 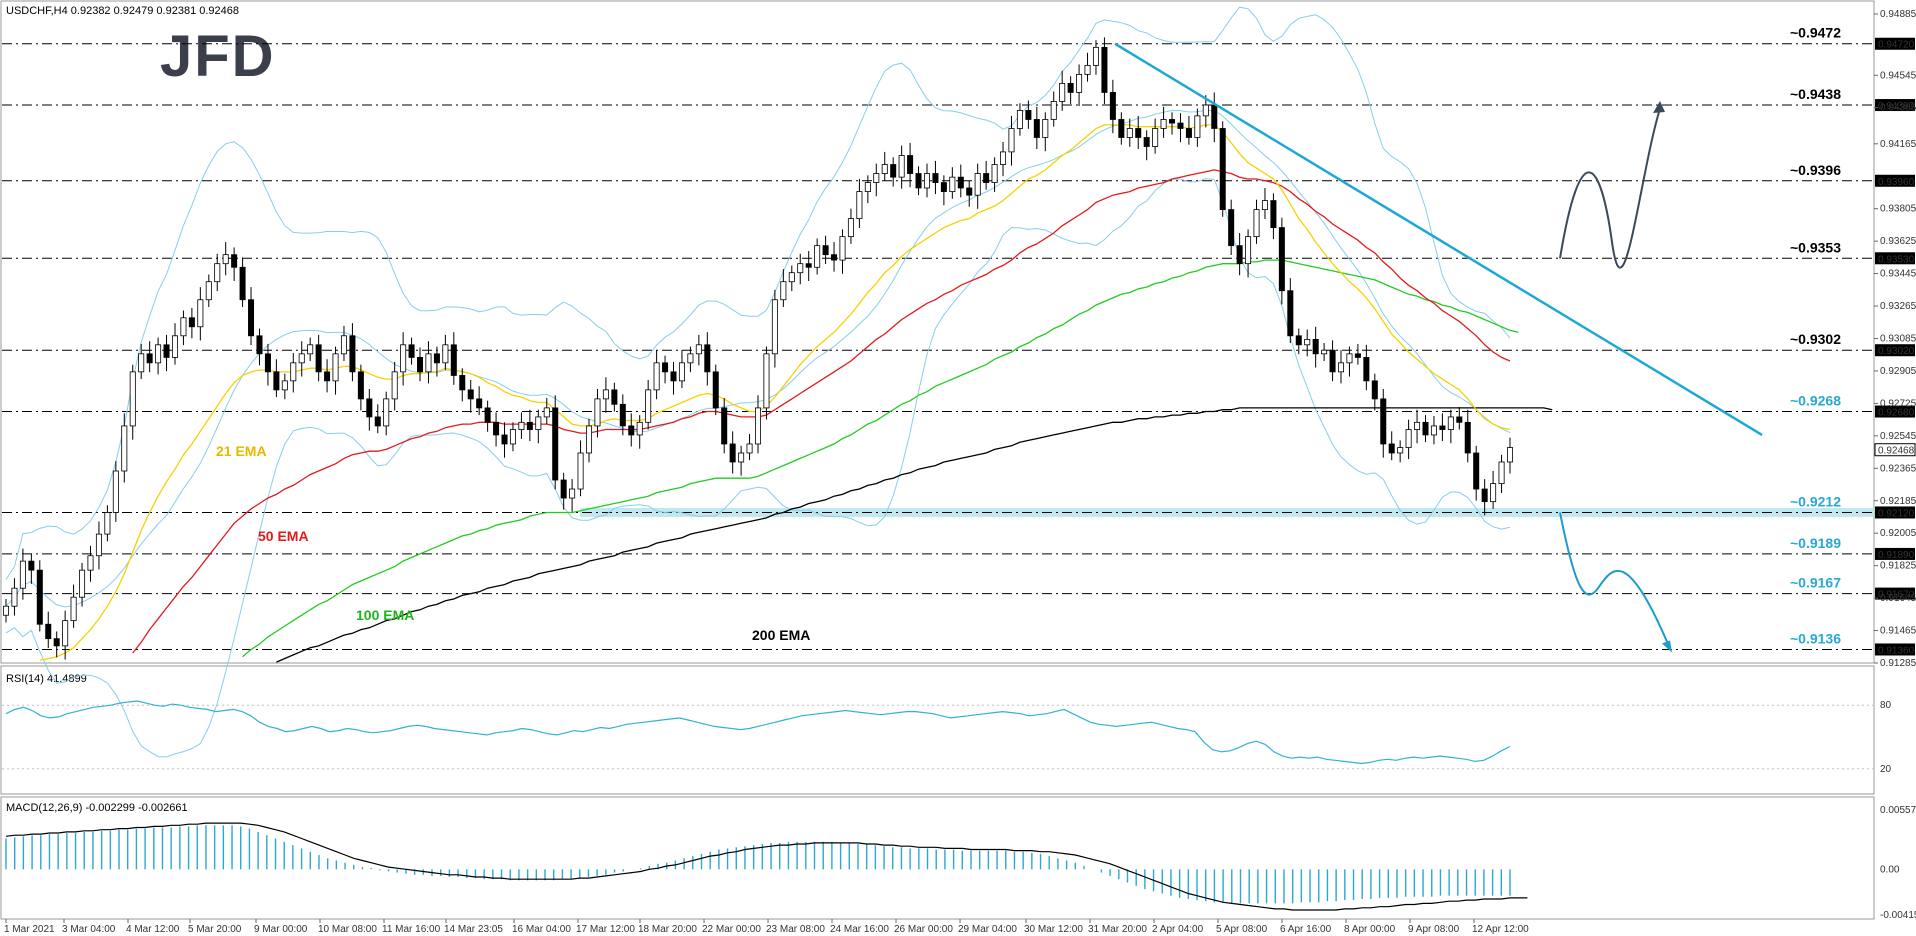 I want to click on rsi-tick-label: 20, so click(x=1886, y=769).